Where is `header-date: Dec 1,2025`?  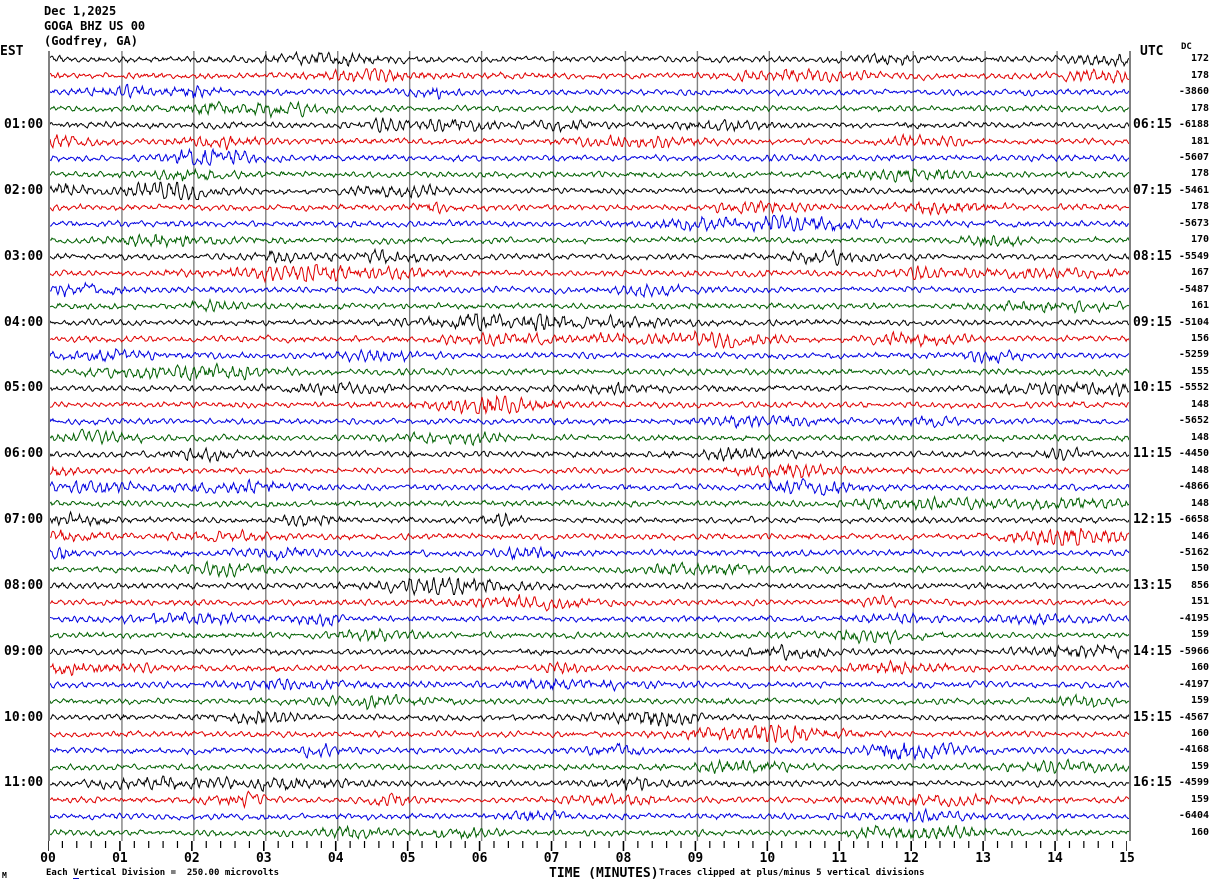
header-date: Dec 1,2025 is located at coordinates (80, 11).